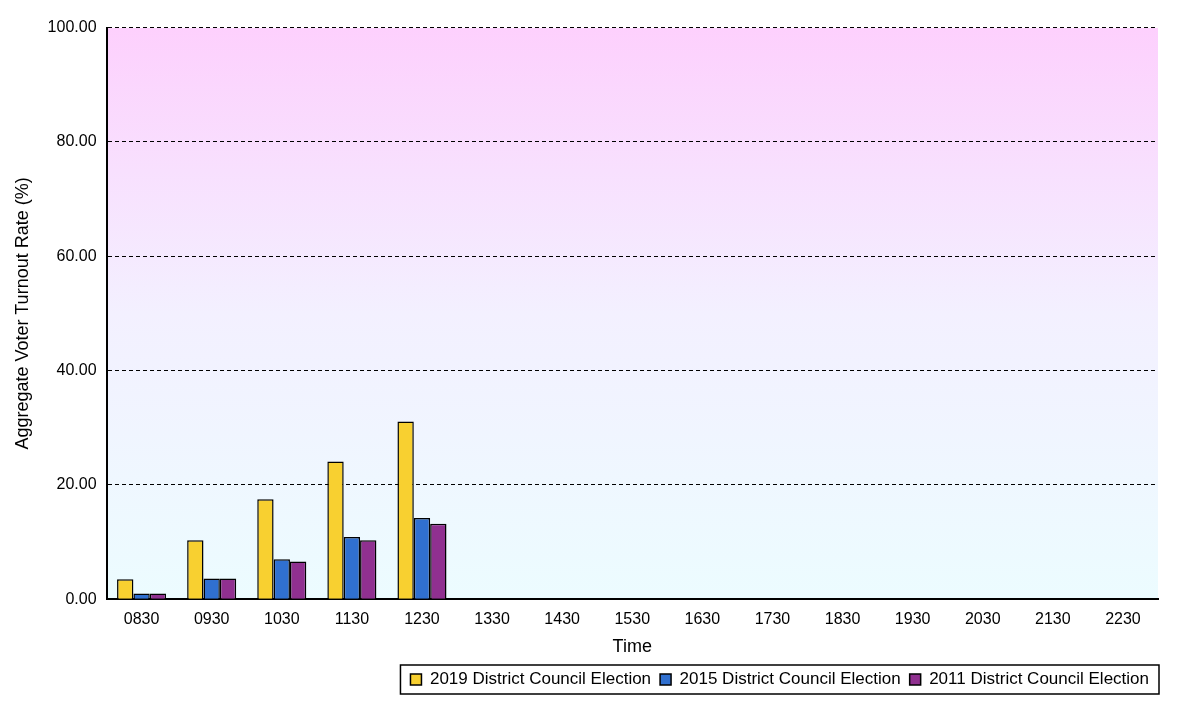  What do you see at coordinates (1039, 679) in the screenshot?
I see `legend-label: 2011 District Council Election` at bounding box center [1039, 679].